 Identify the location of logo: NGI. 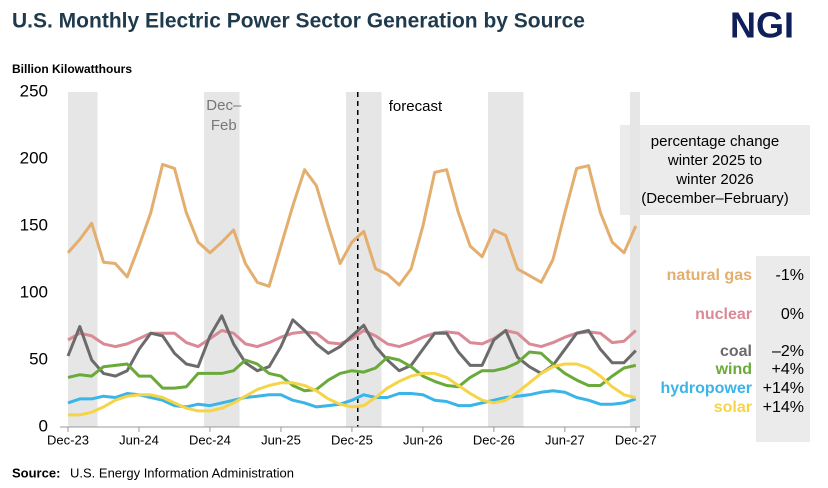
(762, 25).